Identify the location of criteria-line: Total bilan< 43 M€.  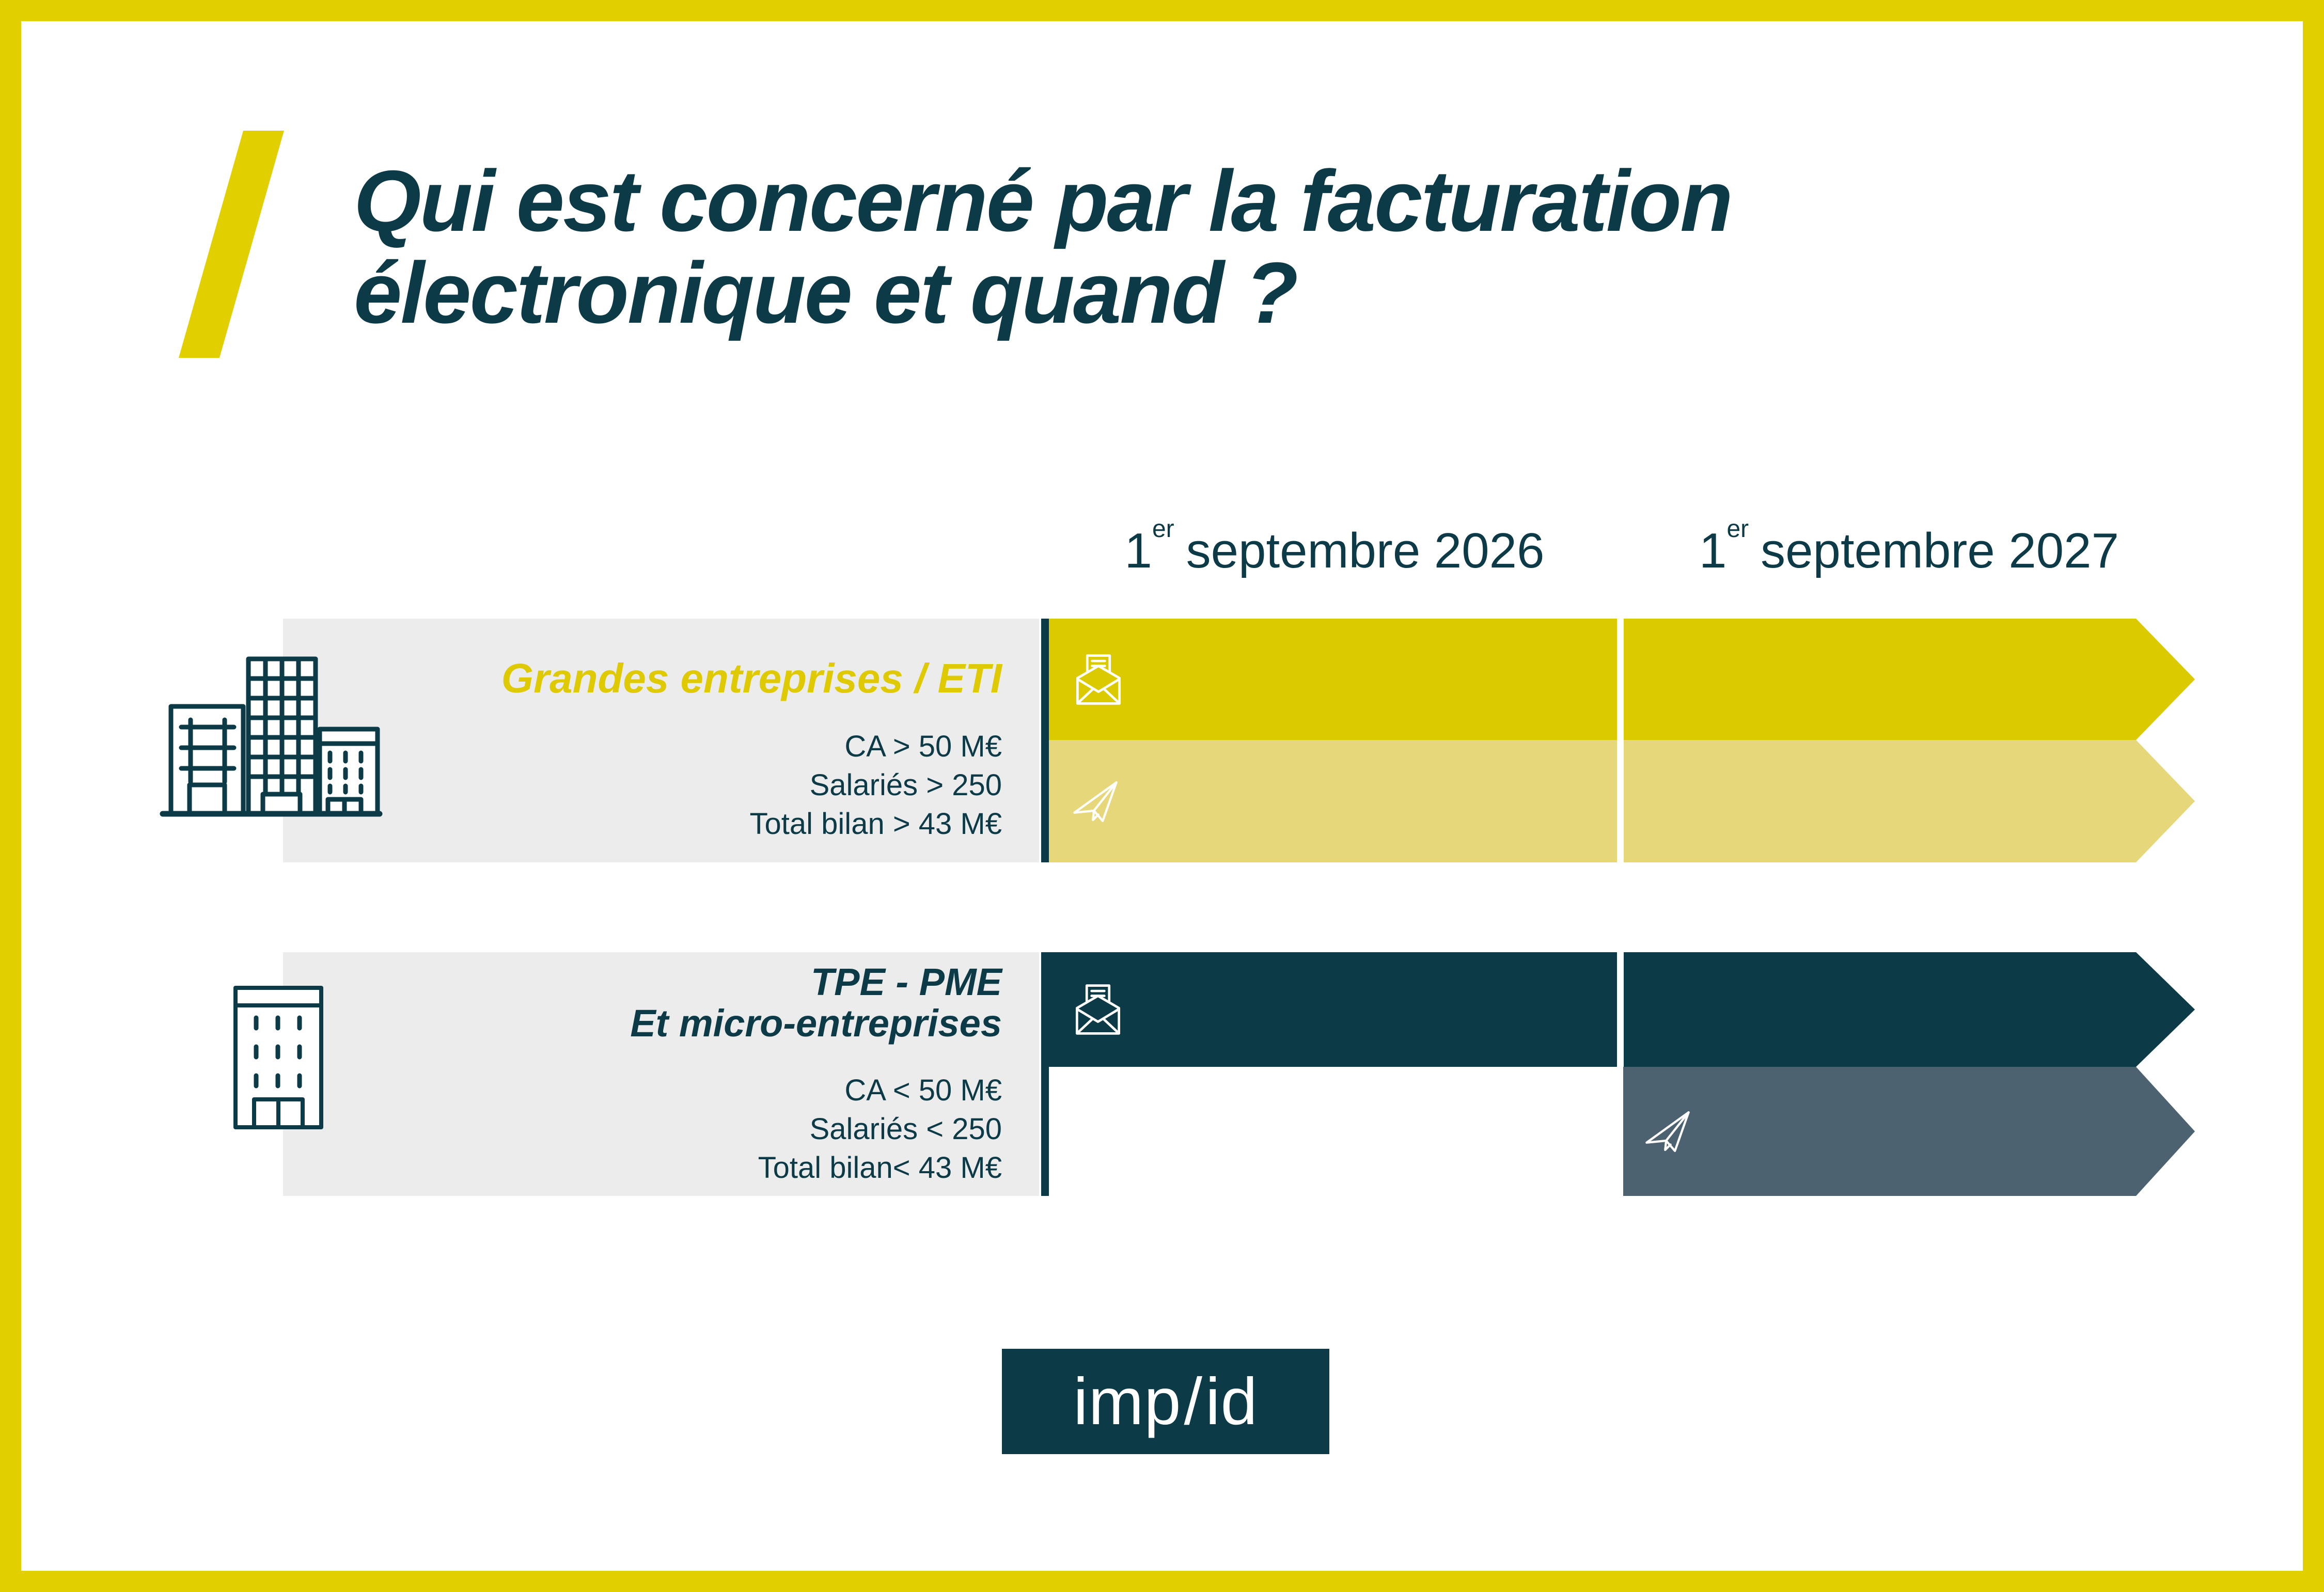
(880, 1168).